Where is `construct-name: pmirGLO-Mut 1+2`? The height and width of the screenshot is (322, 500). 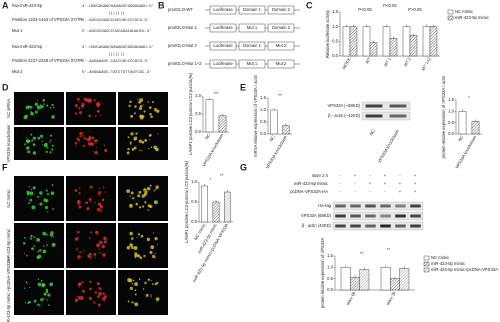
construct-name: pmirGLO-Mut 1+2 is located at coordinates (185, 63).